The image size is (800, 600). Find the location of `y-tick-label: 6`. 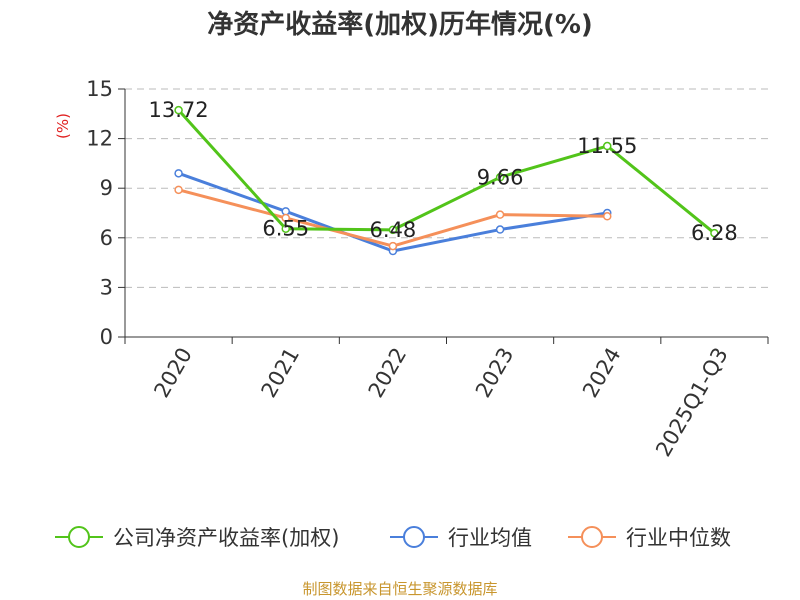

y-tick-label: 6 is located at coordinates (106, 238).